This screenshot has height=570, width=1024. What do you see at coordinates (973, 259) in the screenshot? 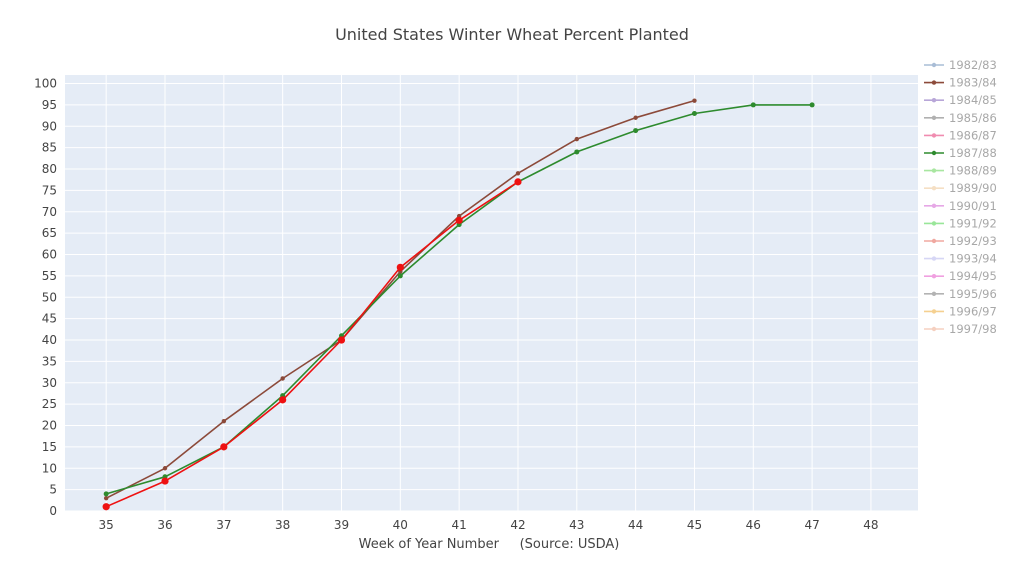
I see `legend-label: 1993/94` at bounding box center [973, 259].